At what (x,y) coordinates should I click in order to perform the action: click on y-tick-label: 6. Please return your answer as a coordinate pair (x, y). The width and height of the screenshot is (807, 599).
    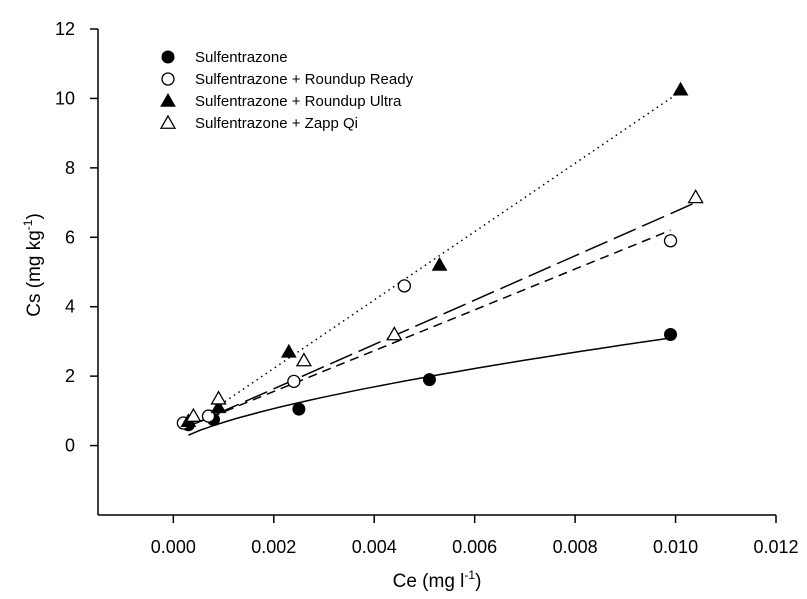
    Looking at the image, I should click on (70, 237).